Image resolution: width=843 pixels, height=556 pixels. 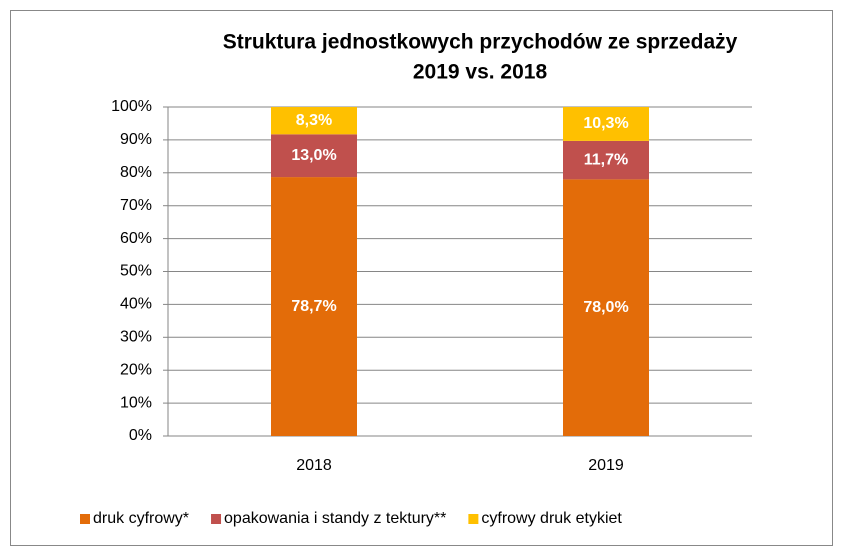 I want to click on data-label: 78,0%, so click(x=605, y=307).